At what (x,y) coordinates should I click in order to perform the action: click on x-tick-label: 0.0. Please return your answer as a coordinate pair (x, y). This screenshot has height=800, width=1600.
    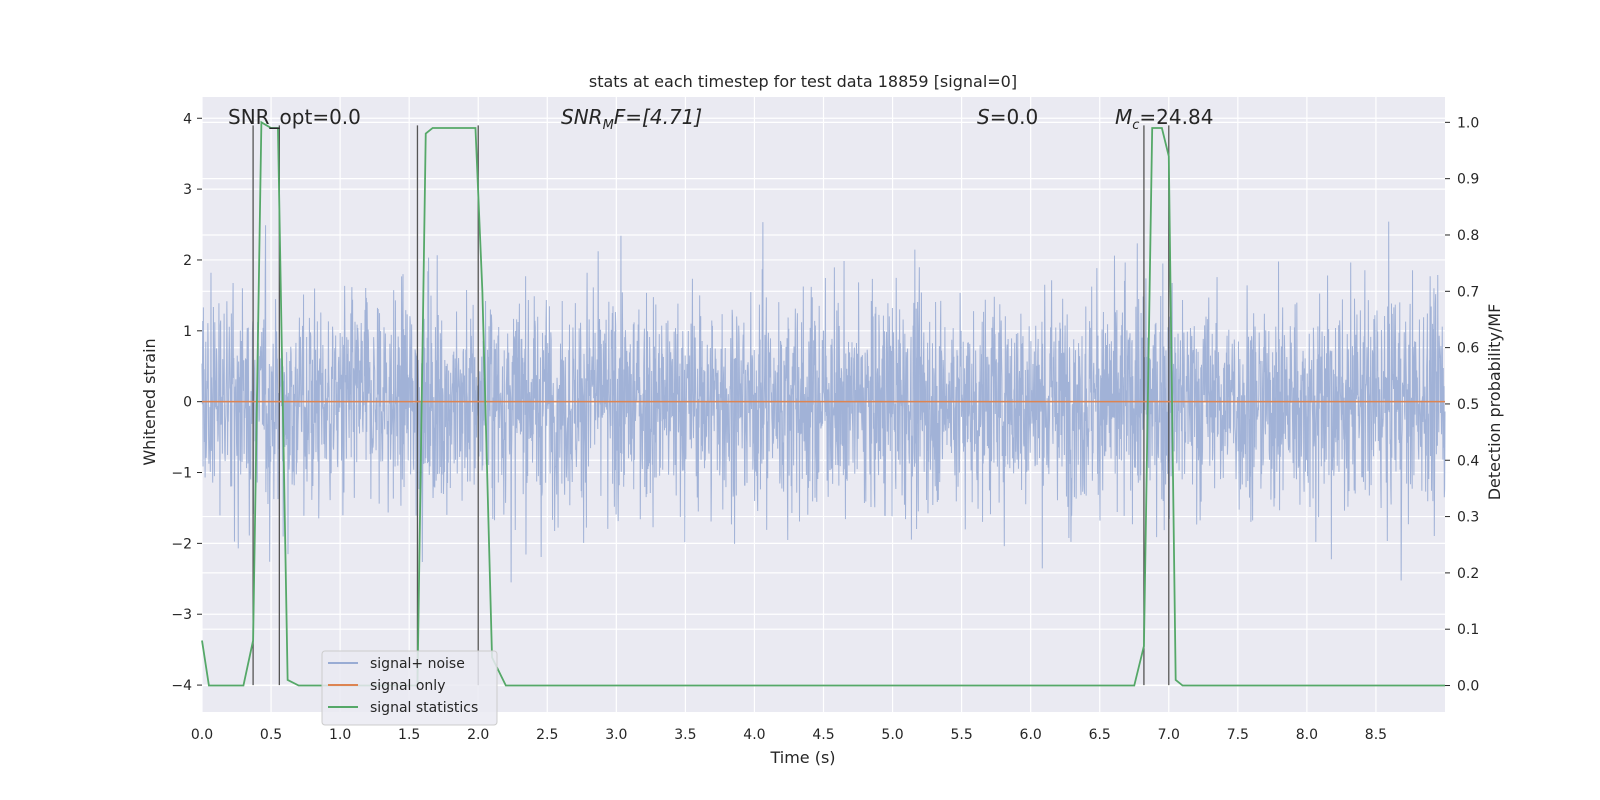
    Looking at the image, I should click on (202, 735).